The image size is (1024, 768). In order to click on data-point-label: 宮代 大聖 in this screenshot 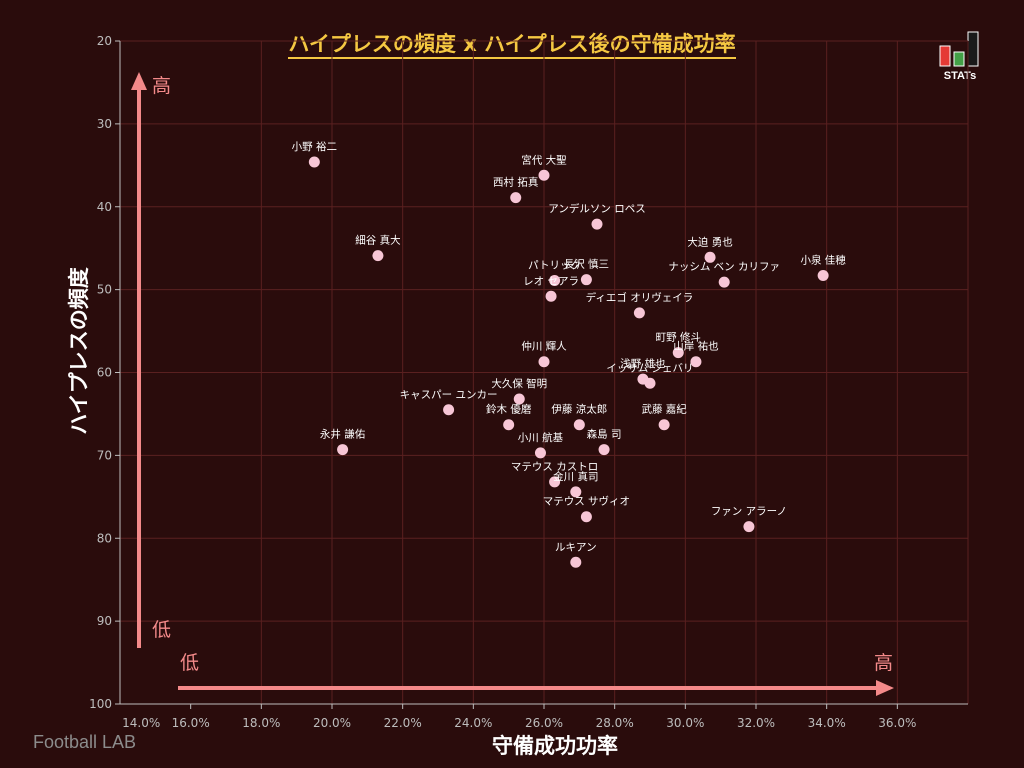, I will do `click(544, 159)`.